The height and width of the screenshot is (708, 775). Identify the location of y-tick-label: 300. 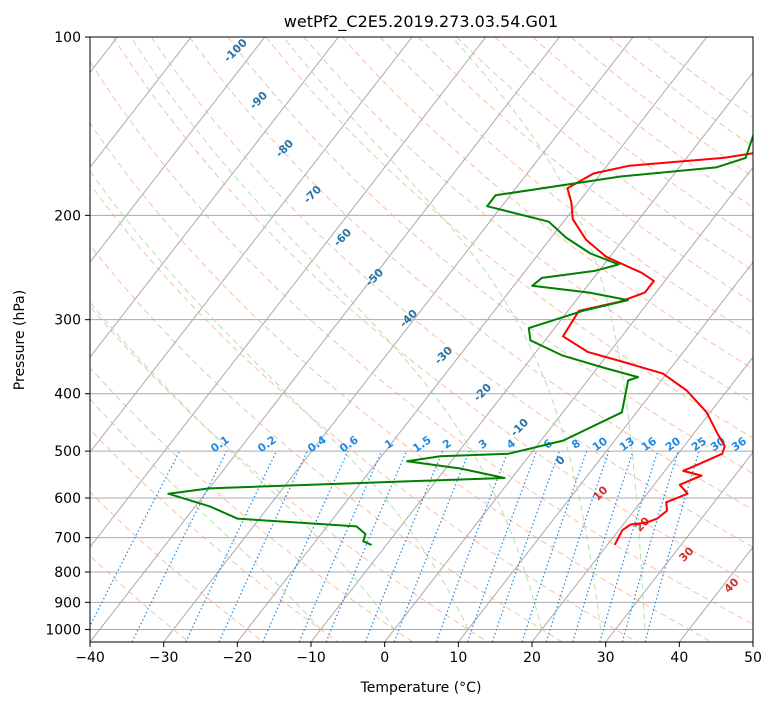
(67, 321).